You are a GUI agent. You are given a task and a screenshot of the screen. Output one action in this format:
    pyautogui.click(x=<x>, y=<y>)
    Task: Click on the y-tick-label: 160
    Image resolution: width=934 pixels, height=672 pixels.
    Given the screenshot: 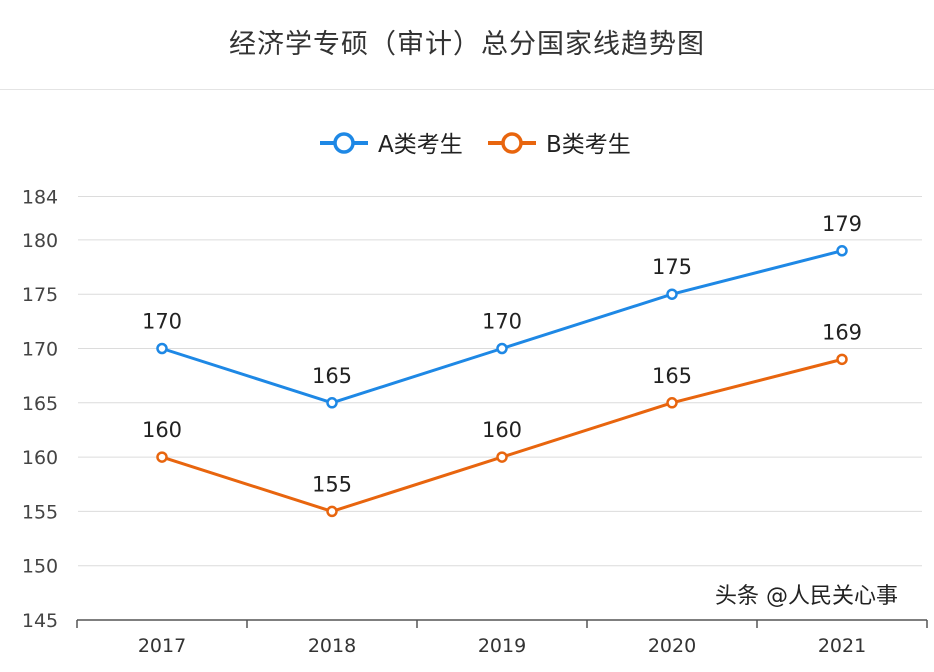 What is the action you would take?
    pyautogui.click(x=40, y=458)
    